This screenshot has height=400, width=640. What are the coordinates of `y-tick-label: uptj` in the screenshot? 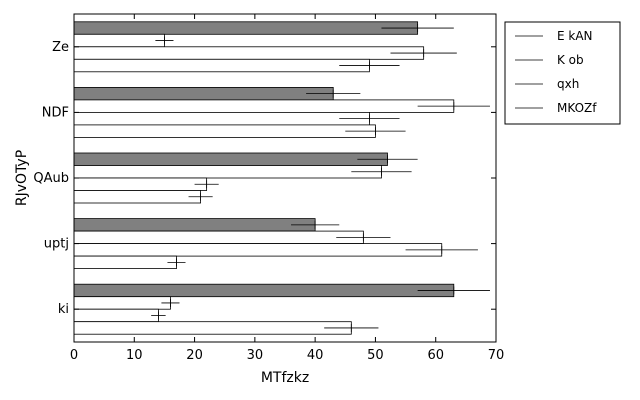 It's located at (56, 244).